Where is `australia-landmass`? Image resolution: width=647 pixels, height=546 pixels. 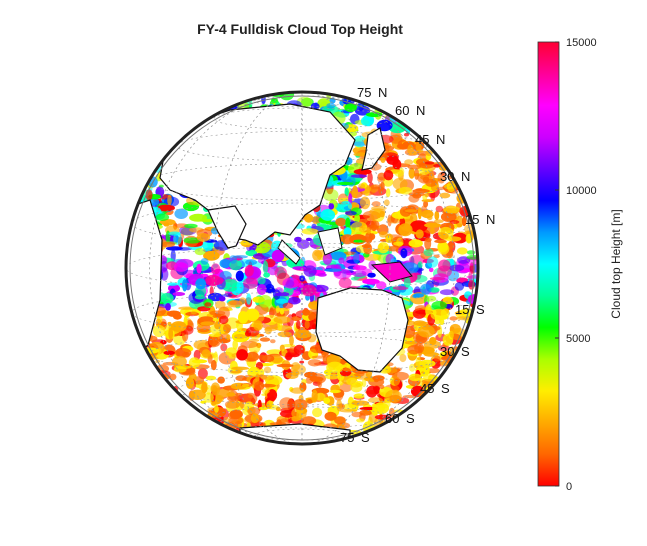 australia-landmass is located at coordinates (362, 330).